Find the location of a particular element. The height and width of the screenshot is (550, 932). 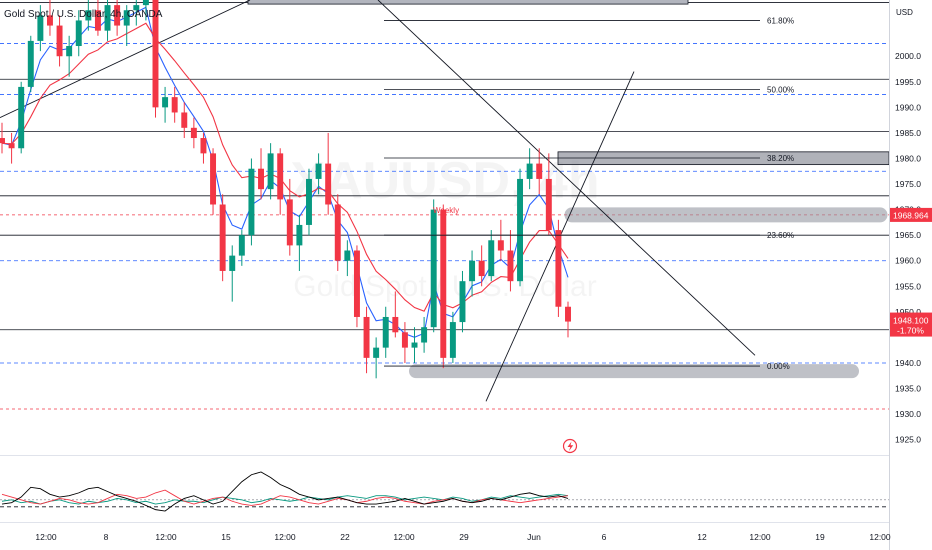

fib-level-label: 23.60% is located at coordinates (780, 235).